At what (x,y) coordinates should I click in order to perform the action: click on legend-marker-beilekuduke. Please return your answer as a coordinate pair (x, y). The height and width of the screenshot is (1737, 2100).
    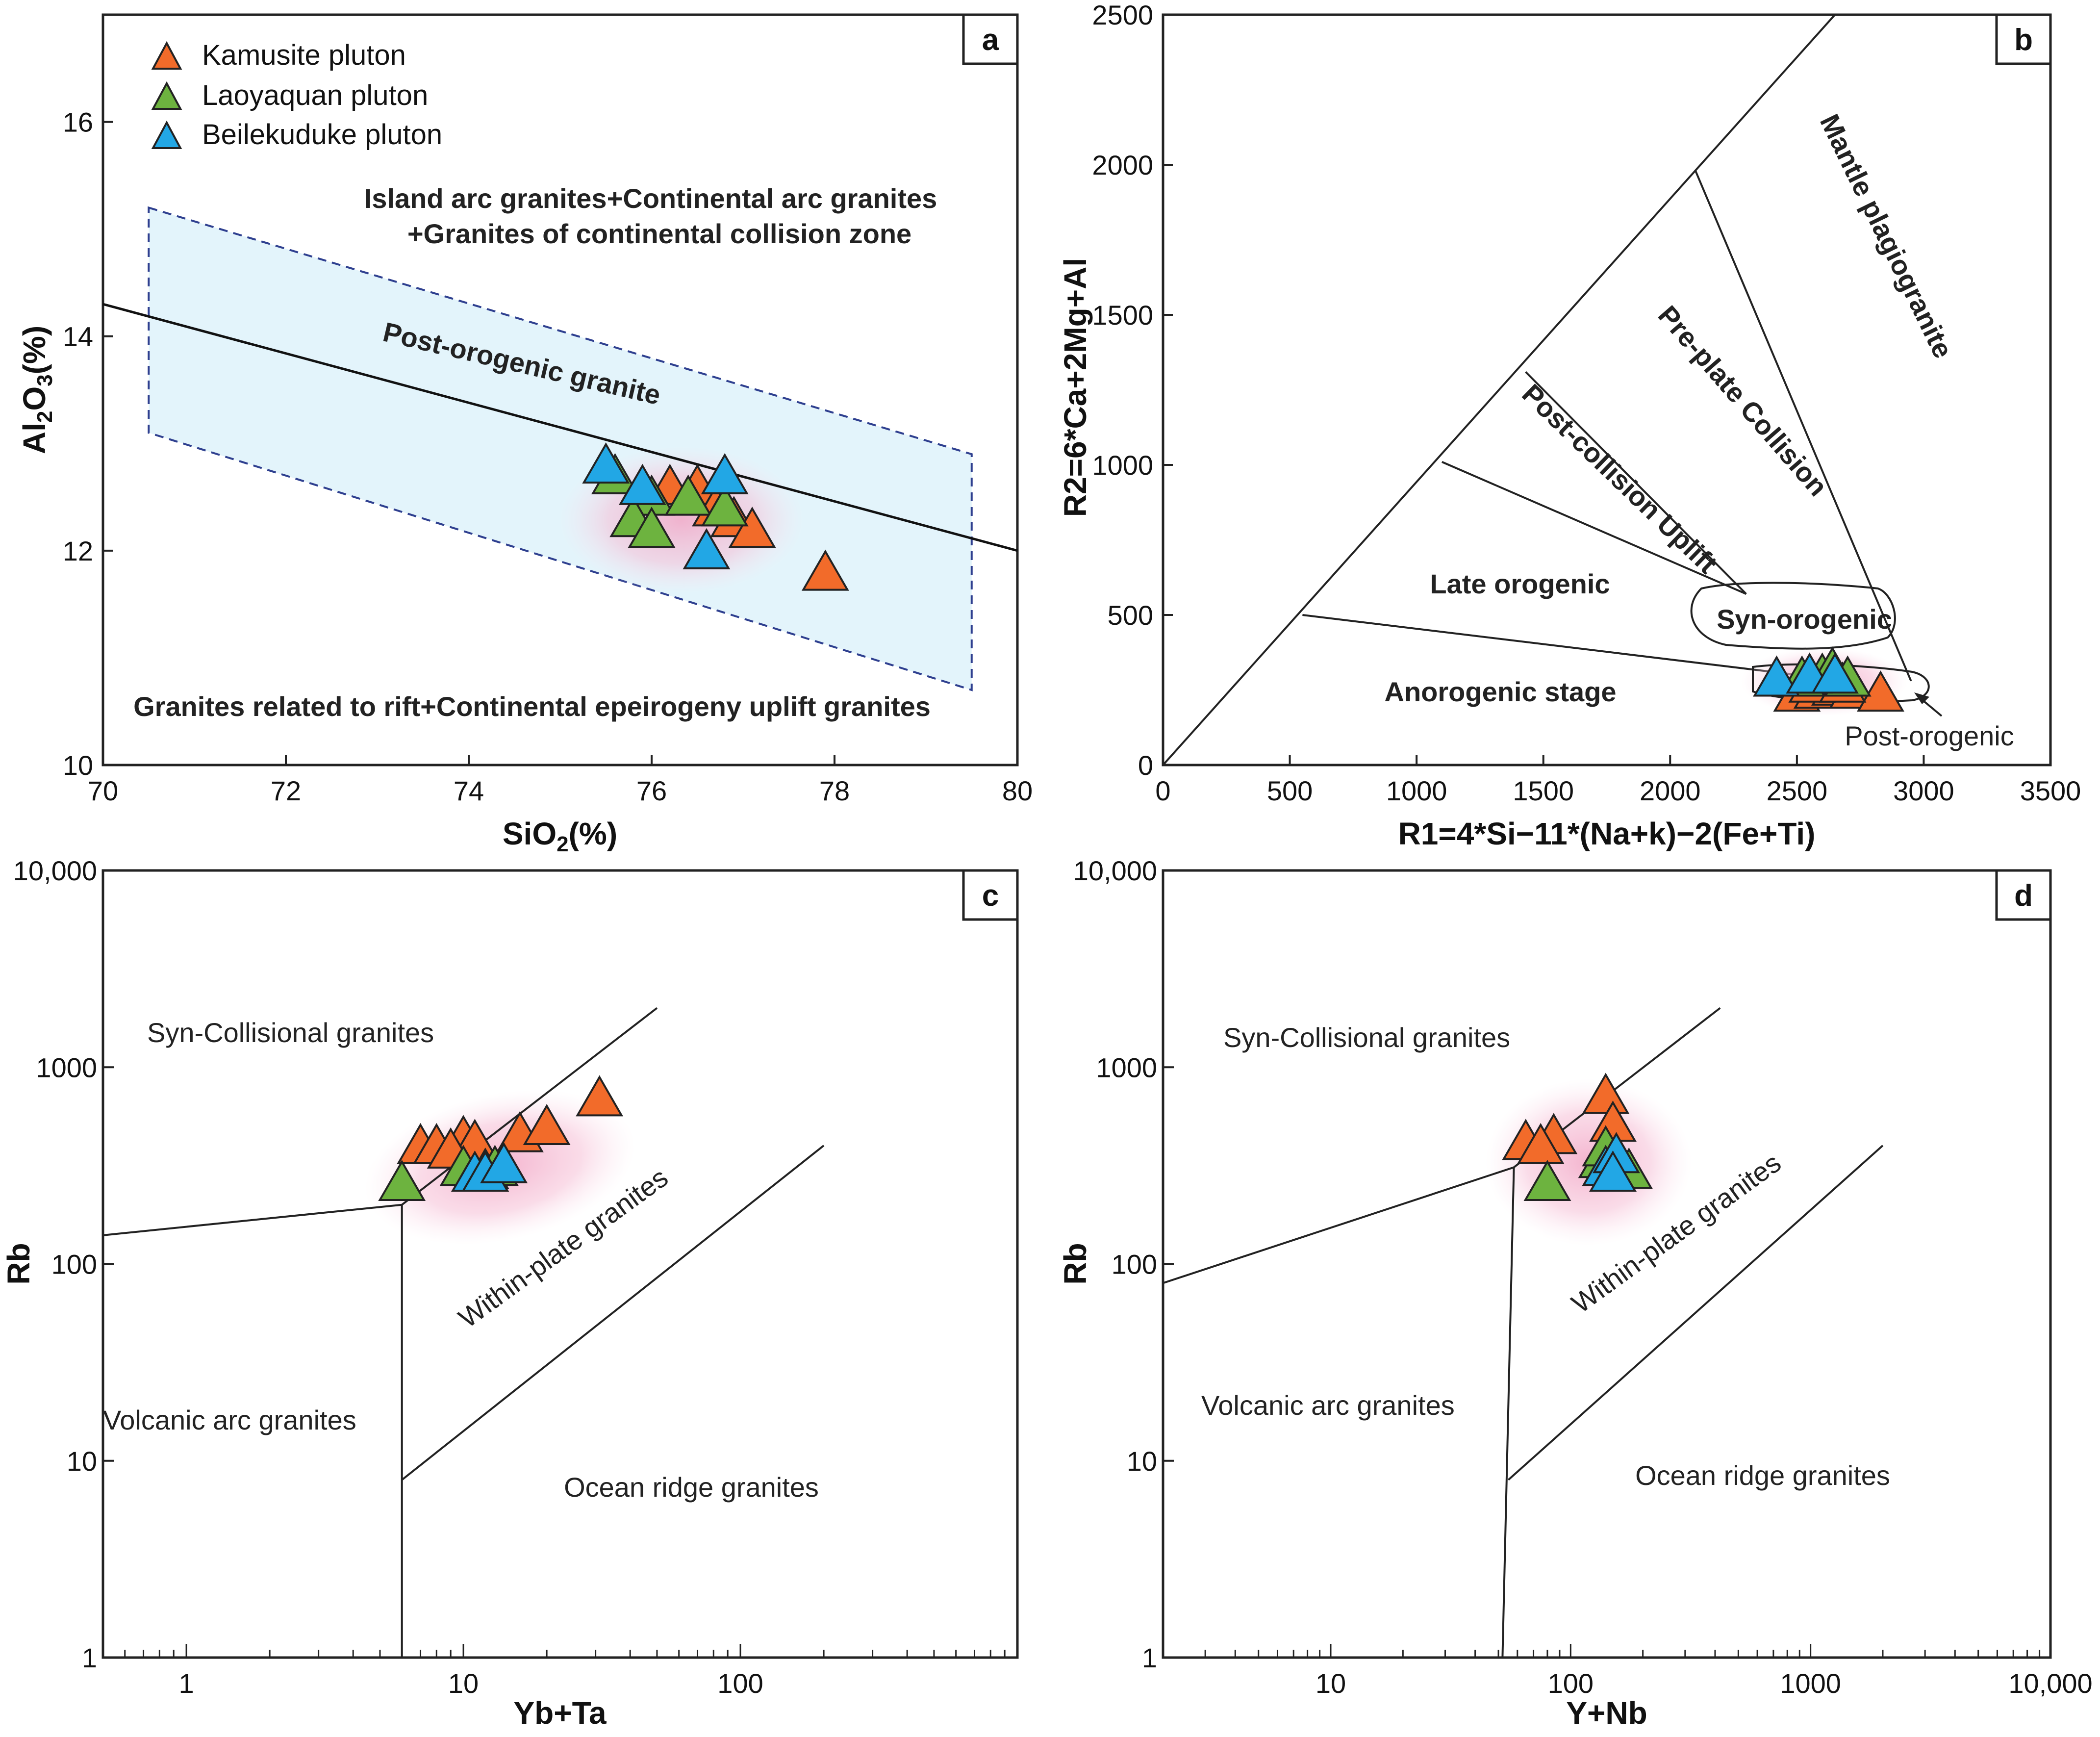
    Looking at the image, I should click on (166, 134).